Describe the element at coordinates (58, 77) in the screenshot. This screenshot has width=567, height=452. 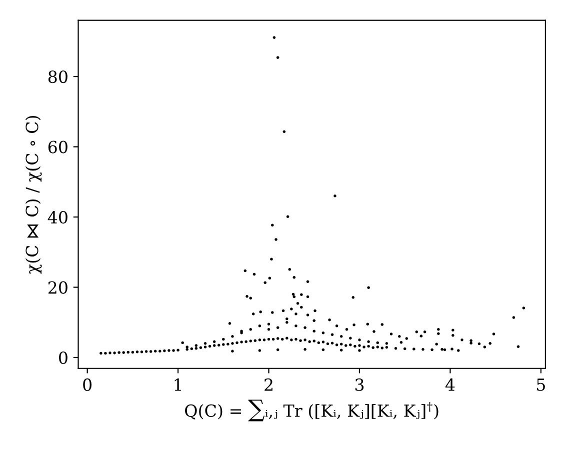
I see `y-tick-label: 80` at that location.